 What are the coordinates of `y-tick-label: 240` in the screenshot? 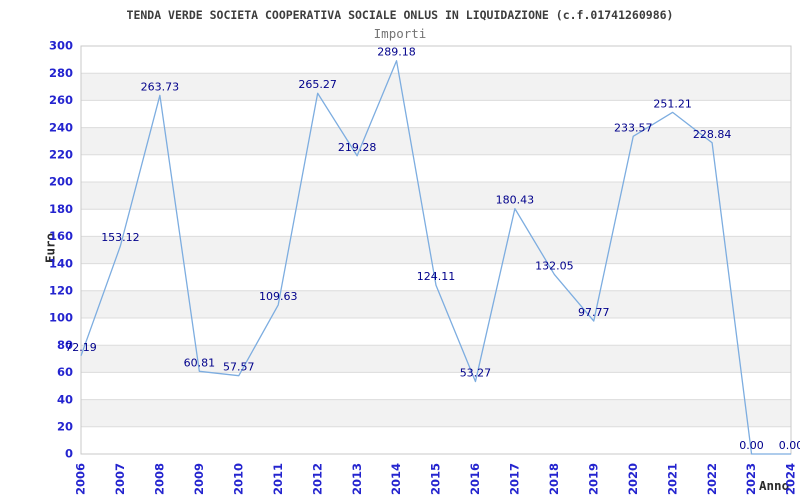 It's located at (61, 127).